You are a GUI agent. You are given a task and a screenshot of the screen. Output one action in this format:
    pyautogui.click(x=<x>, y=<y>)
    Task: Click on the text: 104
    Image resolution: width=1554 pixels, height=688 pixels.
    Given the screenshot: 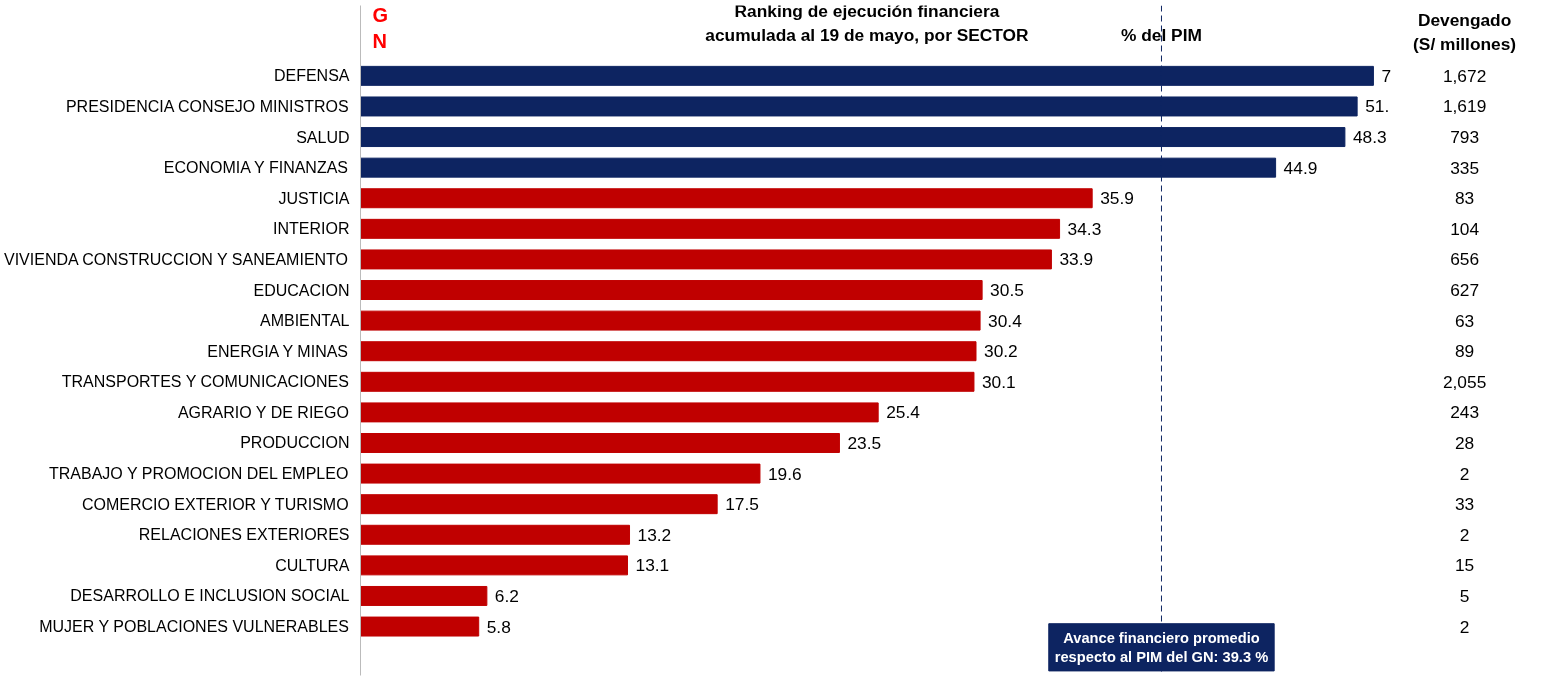 What is the action you would take?
    pyautogui.click(x=1465, y=228)
    